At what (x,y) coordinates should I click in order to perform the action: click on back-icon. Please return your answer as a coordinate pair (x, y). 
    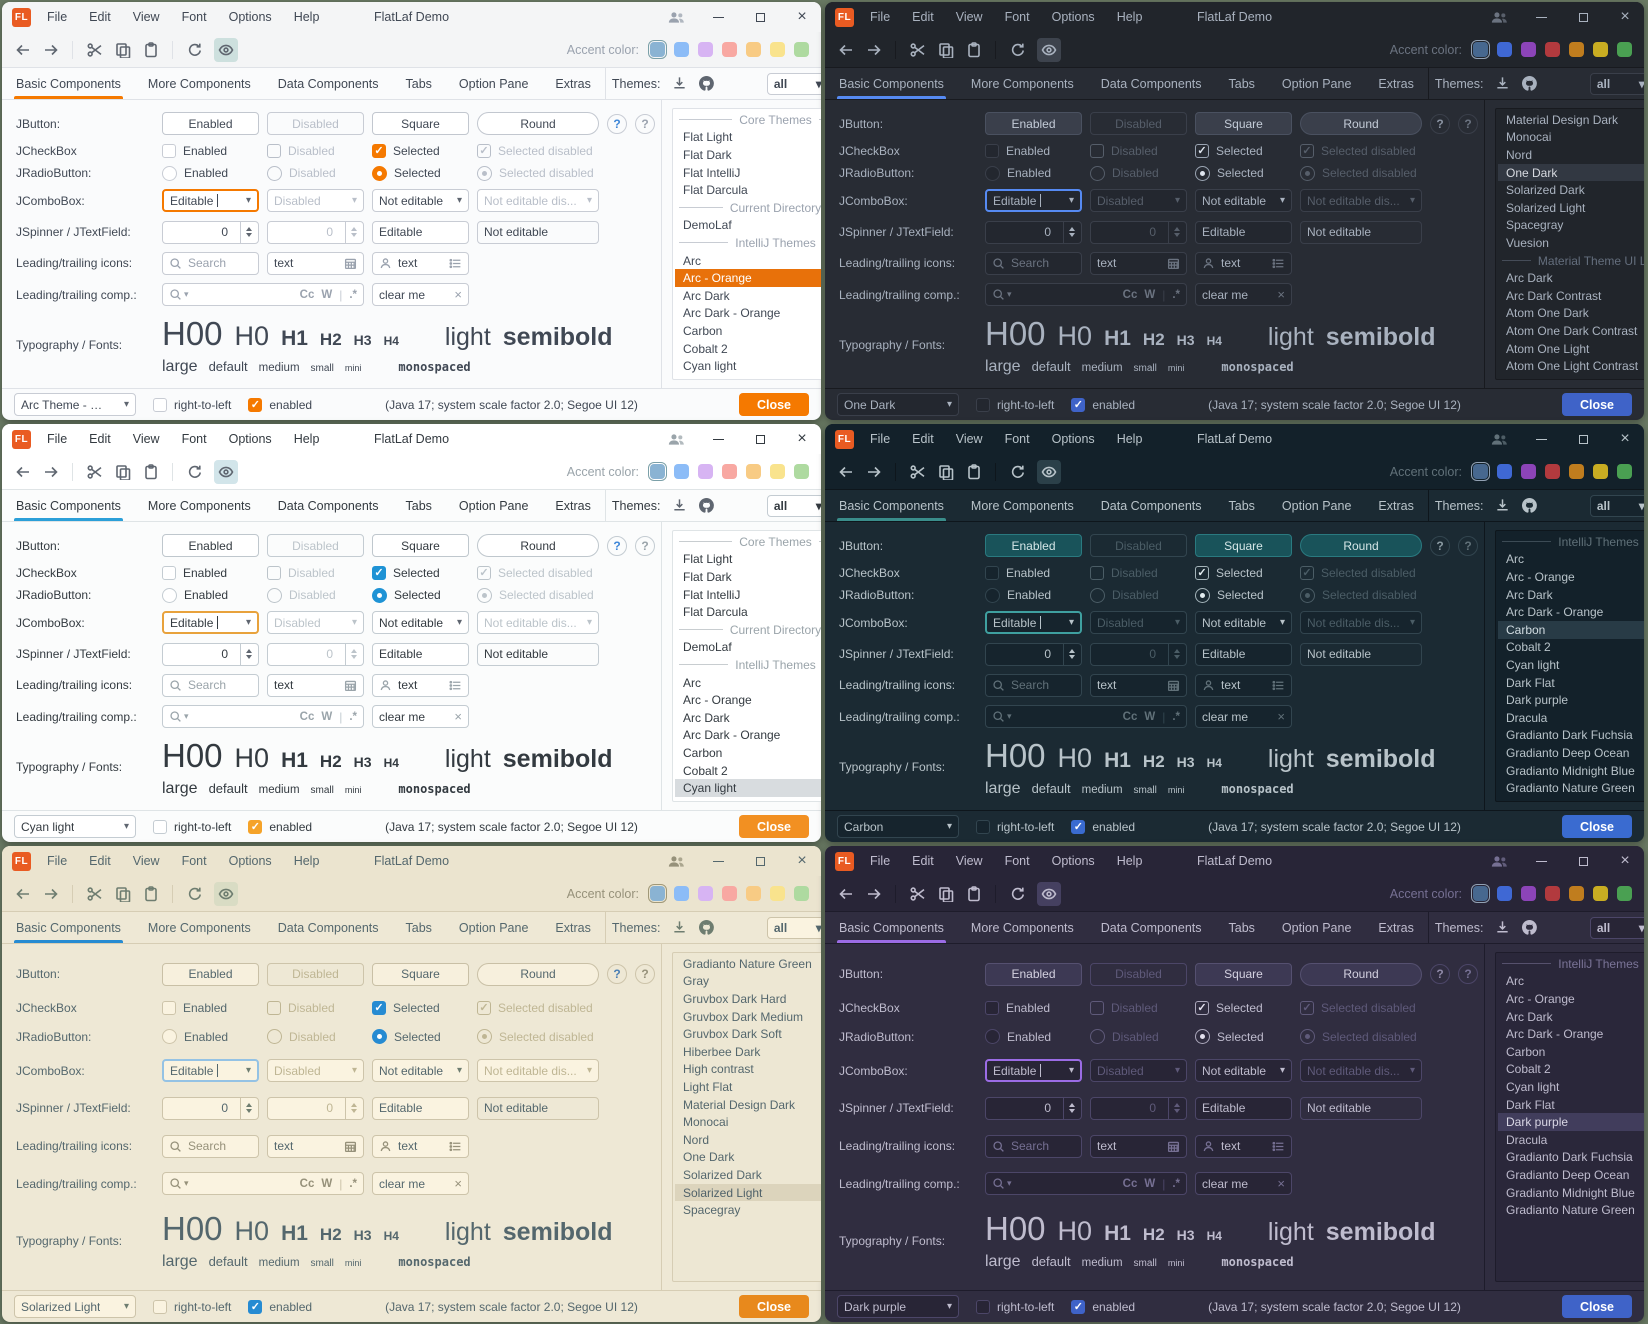
    Looking at the image, I should click on (845, 471).